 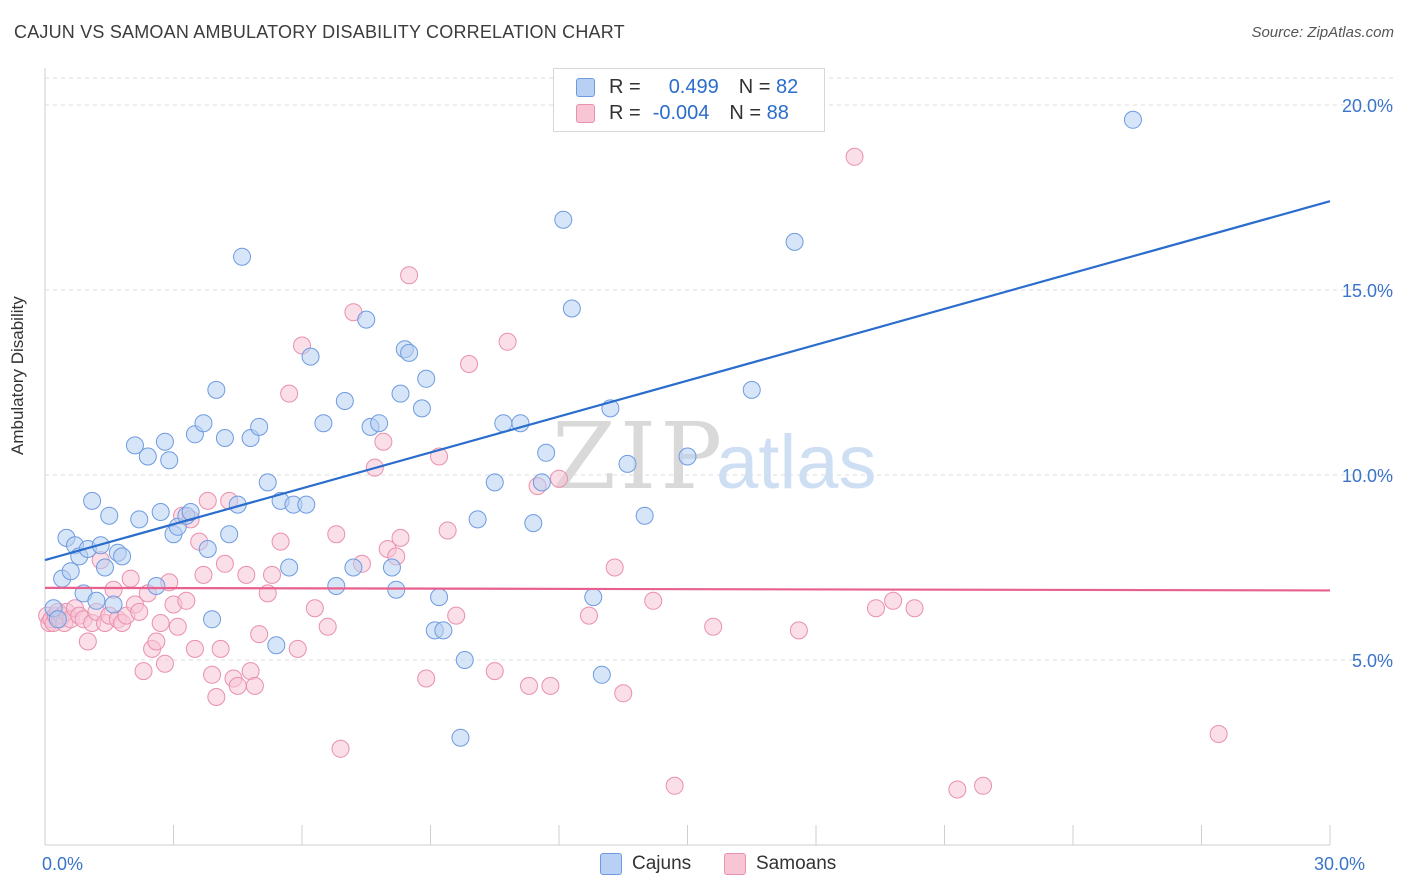 What do you see at coordinates (796, 863) in the screenshot?
I see `samoan-legend-label: Samoans` at bounding box center [796, 863].